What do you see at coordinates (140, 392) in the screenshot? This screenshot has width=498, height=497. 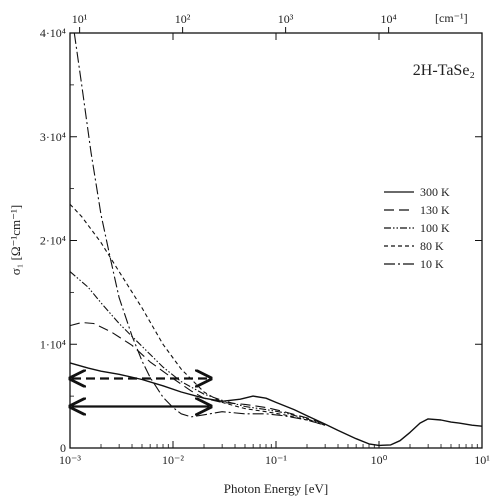 I see `arrow-layer` at bounding box center [140, 392].